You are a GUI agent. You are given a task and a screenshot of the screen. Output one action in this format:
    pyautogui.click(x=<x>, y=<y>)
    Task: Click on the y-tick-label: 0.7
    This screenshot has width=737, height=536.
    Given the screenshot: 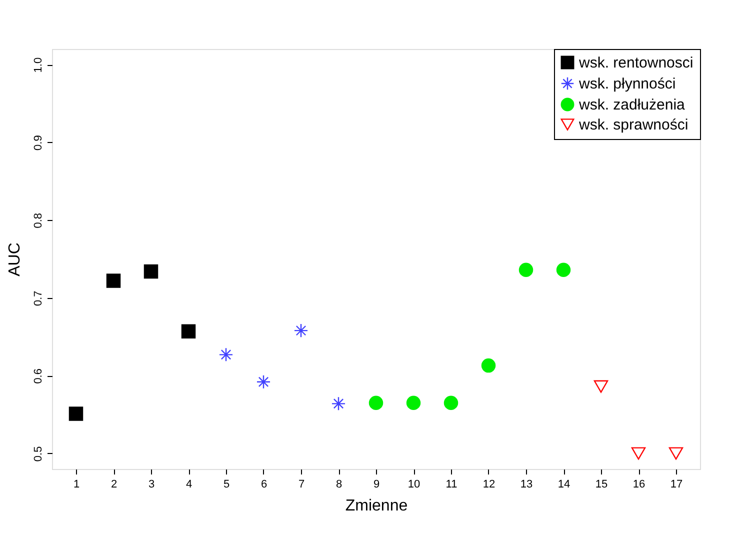 What is the action you would take?
    pyautogui.click(x=38, y=298)
    